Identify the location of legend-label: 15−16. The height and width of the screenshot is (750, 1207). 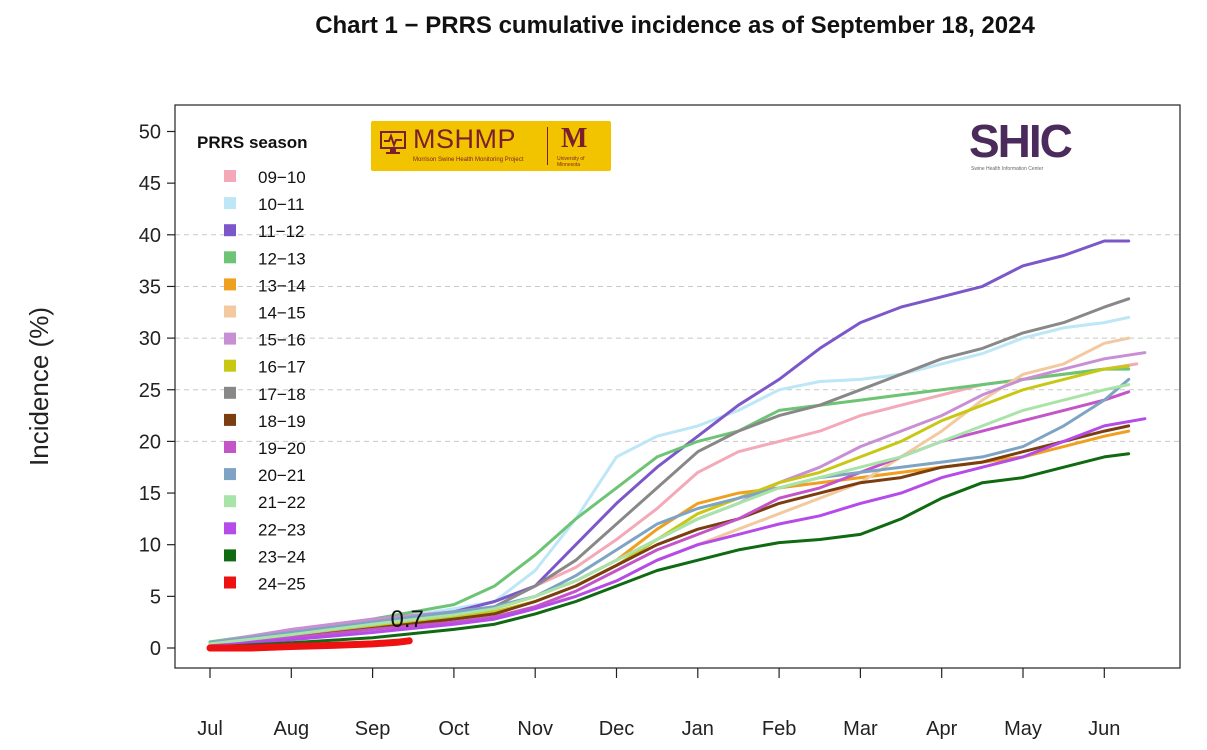
(282, 340).